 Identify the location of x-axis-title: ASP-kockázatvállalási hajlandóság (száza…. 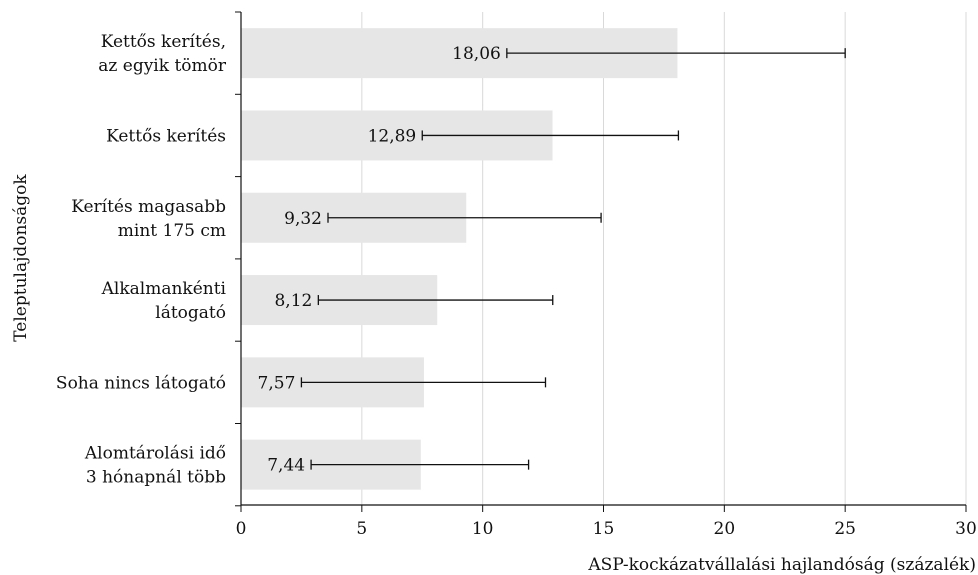
(781, 565).